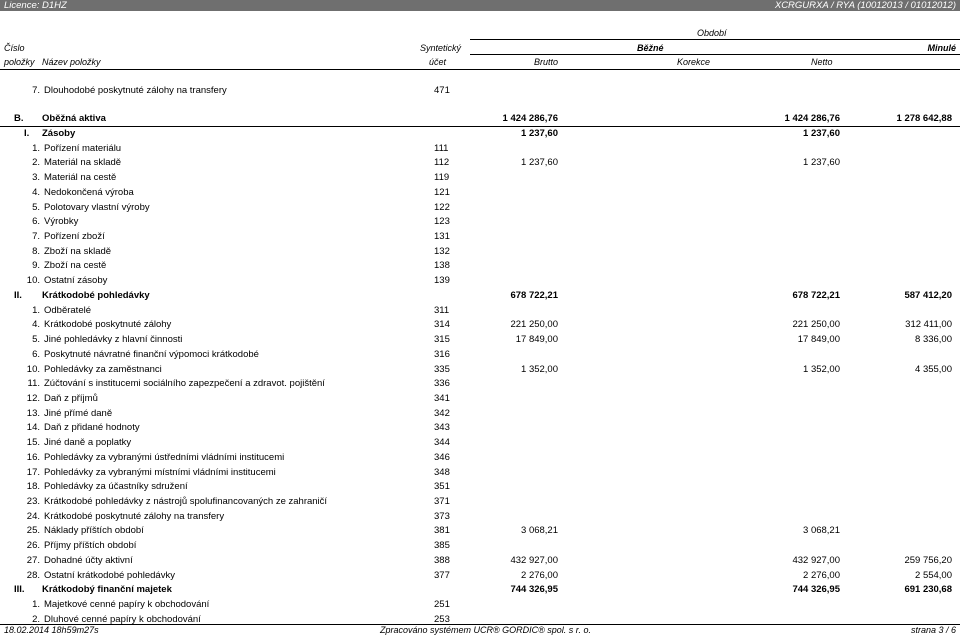 This screenshot has height=636, width=960. What do you see at coordinates (480, 414) in the screenshot?
I see `table-row: 13. Jiné přímé daně 342` at bounding box center [480, 414].